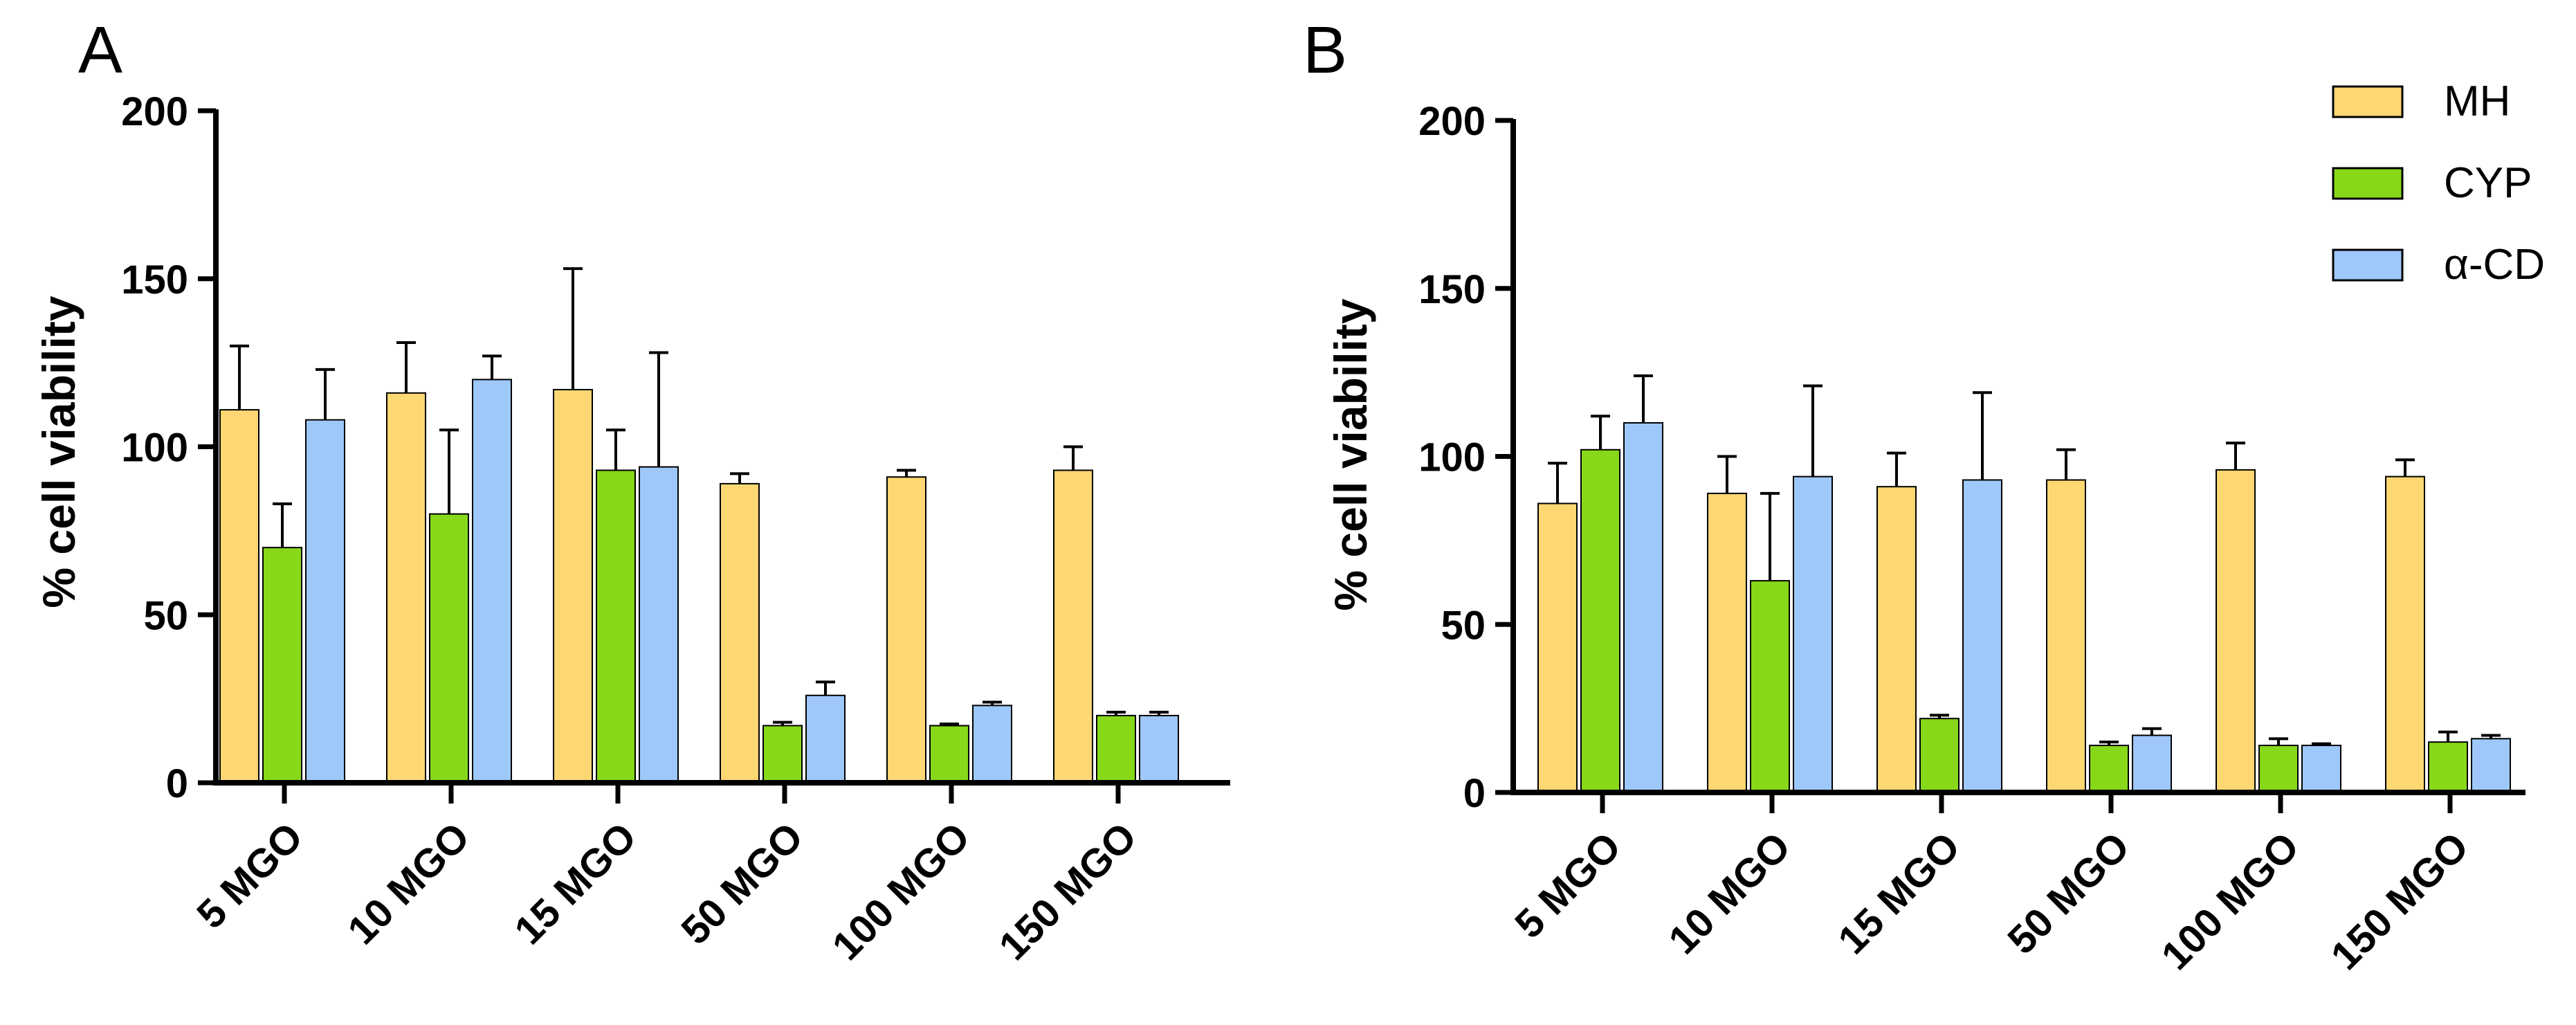 The image size is (2576, 1025). I want to click on panel-a-y-tick-label: 150, so click(155, 279).